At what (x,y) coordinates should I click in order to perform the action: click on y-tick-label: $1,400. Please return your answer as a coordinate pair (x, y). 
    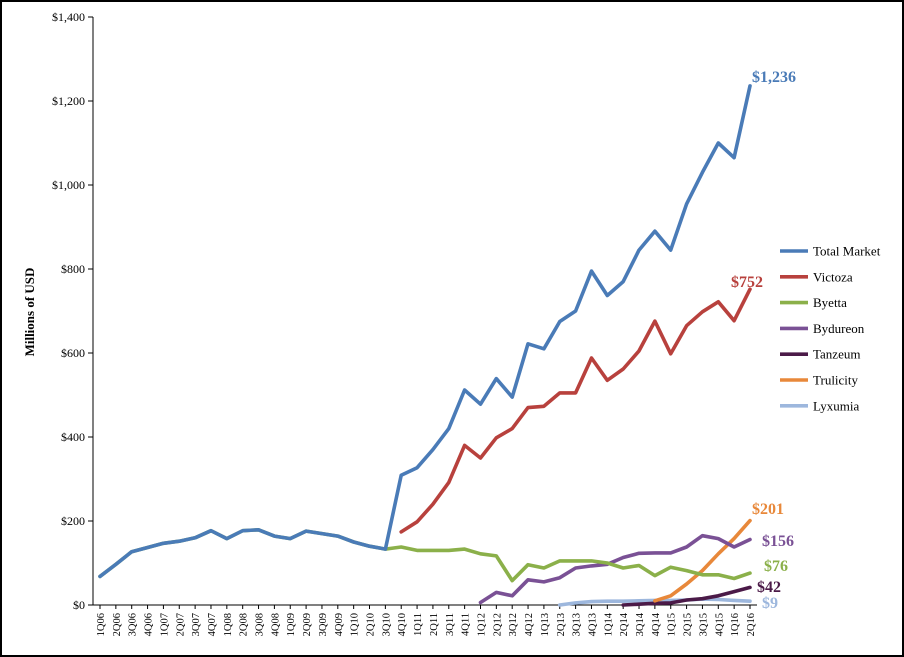
    Looking at the image, I should click on (68, 17).